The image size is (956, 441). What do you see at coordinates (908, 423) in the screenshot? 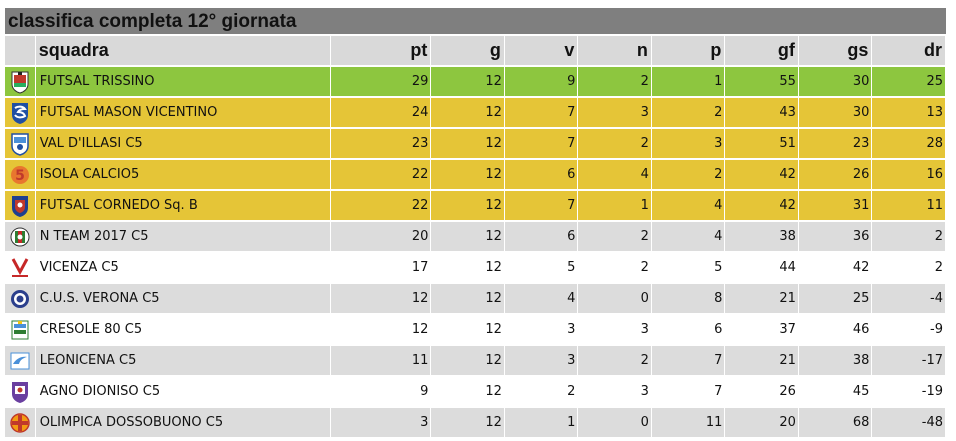
I see `goal-difference-cell: -48` at bounding box center [908, 423].